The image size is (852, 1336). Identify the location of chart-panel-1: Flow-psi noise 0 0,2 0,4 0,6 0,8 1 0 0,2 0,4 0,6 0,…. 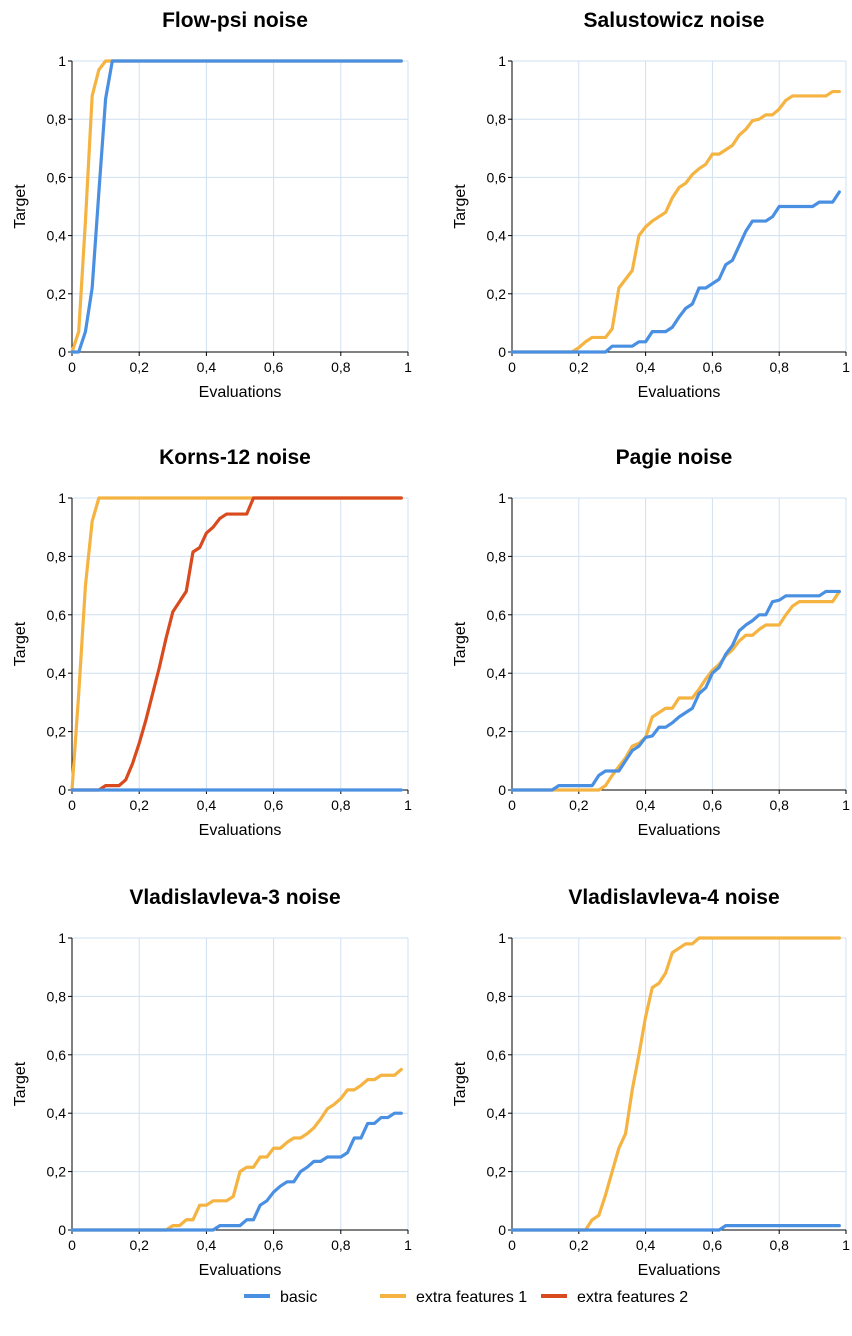
(212, 205).